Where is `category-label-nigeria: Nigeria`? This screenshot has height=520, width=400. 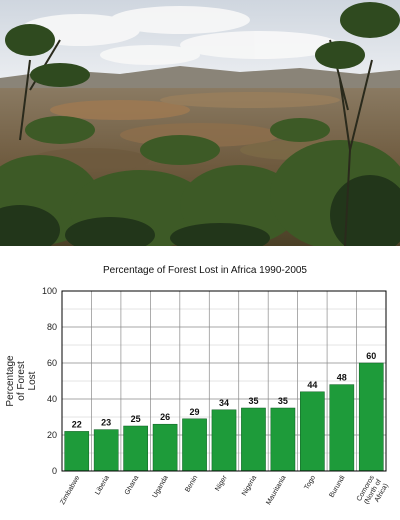
category-label-nigeria: Nigeria is located at coordinates (249, 485).